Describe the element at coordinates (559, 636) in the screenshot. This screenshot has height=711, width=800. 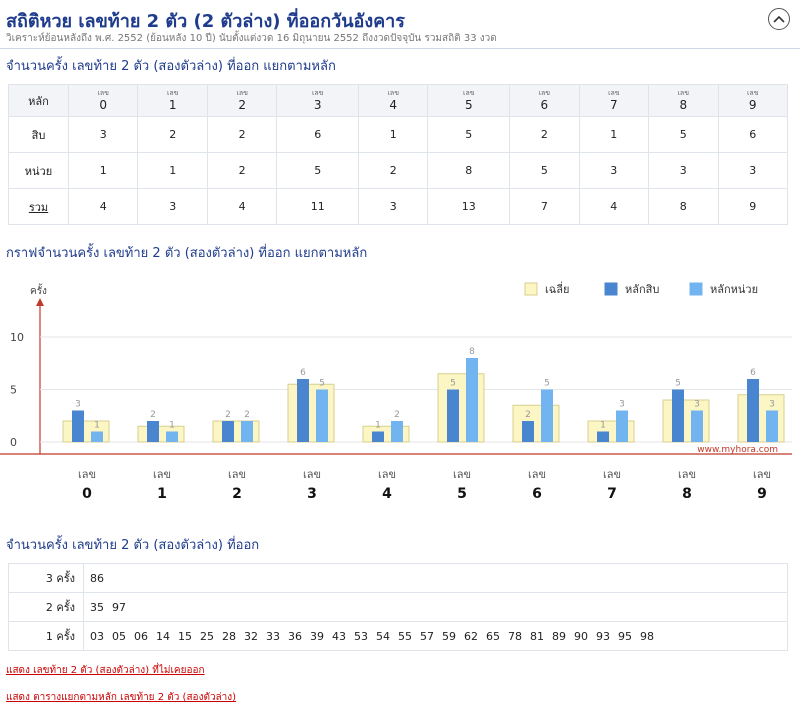
I see `lottery-number: 89` at that location.